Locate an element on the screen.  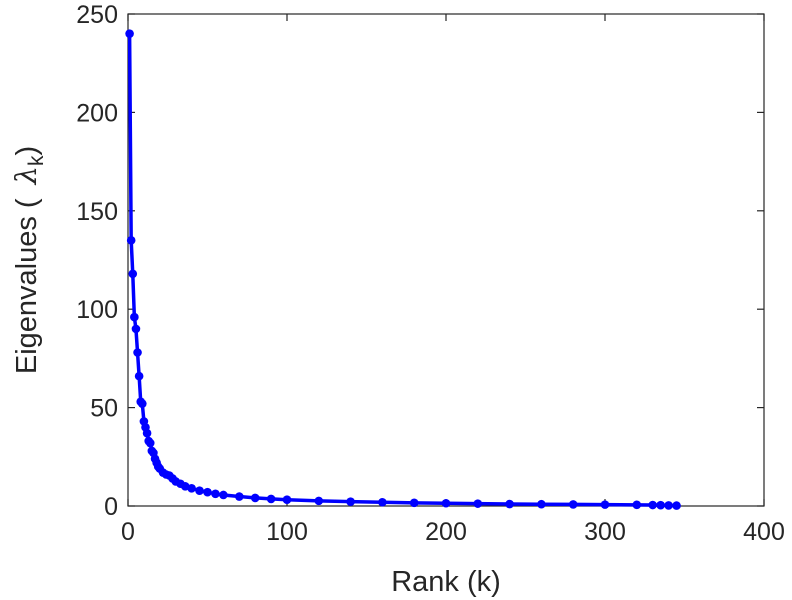
y-axis-label-symbol: λ is located at coordinates (26, 175).